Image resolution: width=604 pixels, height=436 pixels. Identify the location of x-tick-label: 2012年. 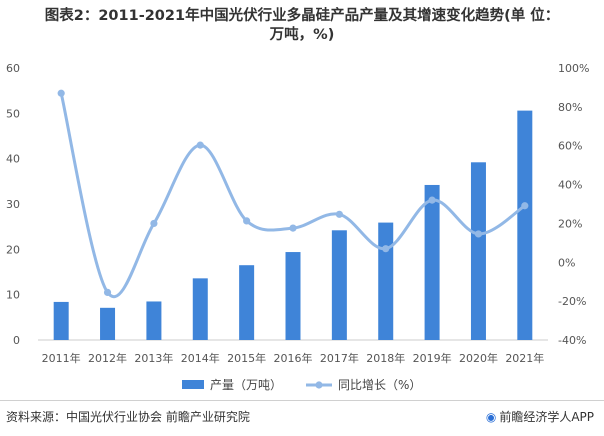
(107, 358).